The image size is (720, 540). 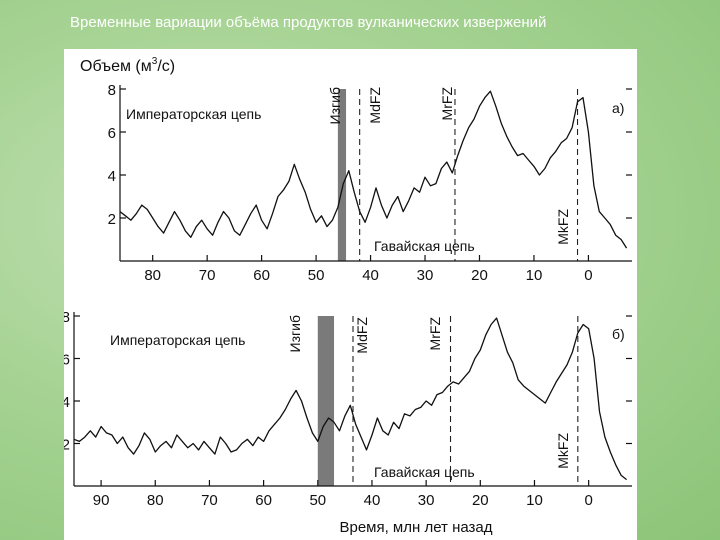 What do you see at coordinates (67, 360) in the screenshot?
I see `chart-b-y-tick-label: 6` at bounding box center [67, 360].